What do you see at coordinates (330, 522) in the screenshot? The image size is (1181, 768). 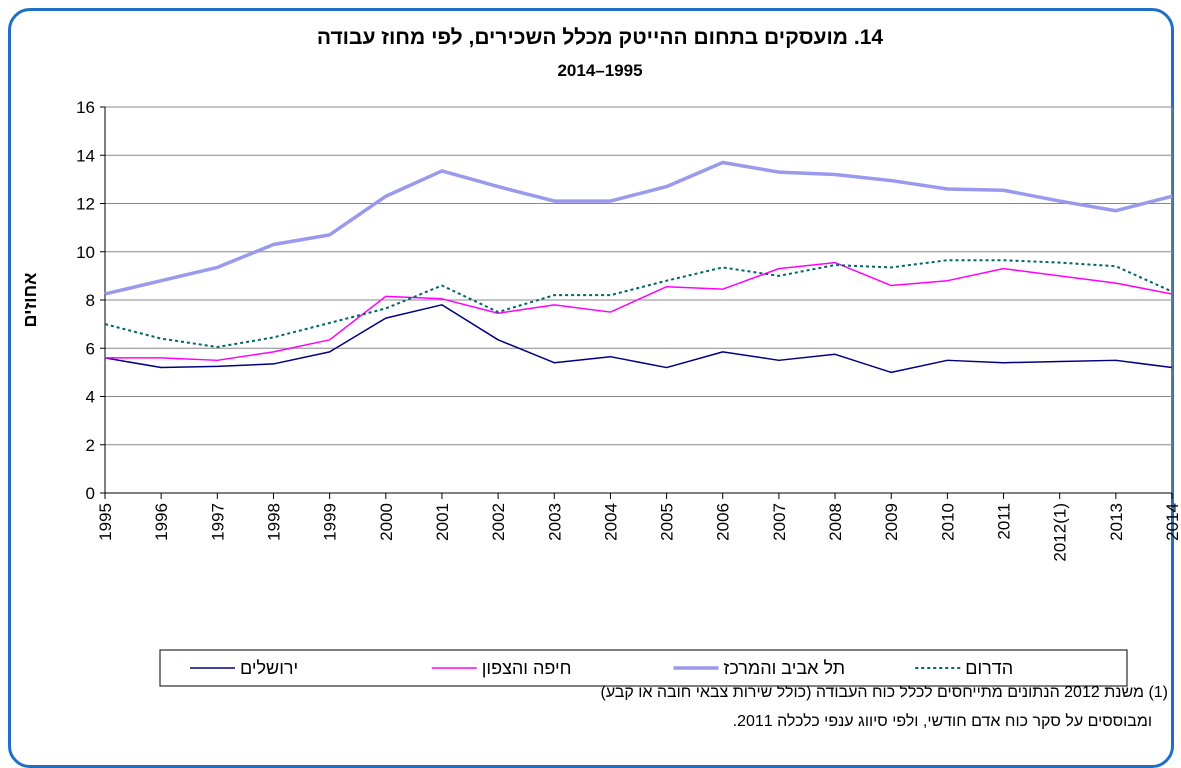 I see `x-tick-label: 1999` at bounding box center [330, 522].